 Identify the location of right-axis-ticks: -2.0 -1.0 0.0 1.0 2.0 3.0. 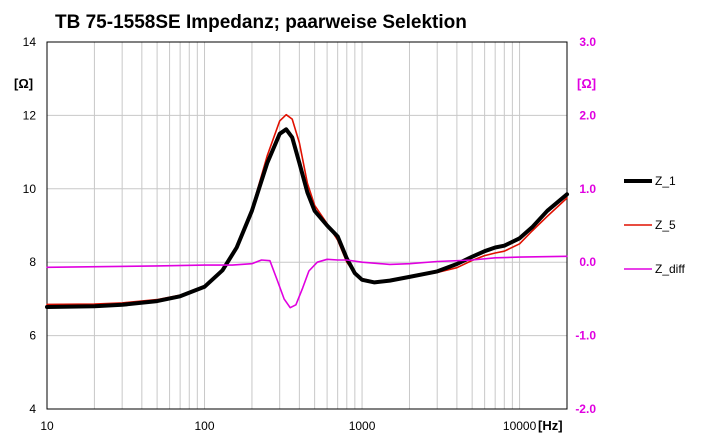
(585, 225).